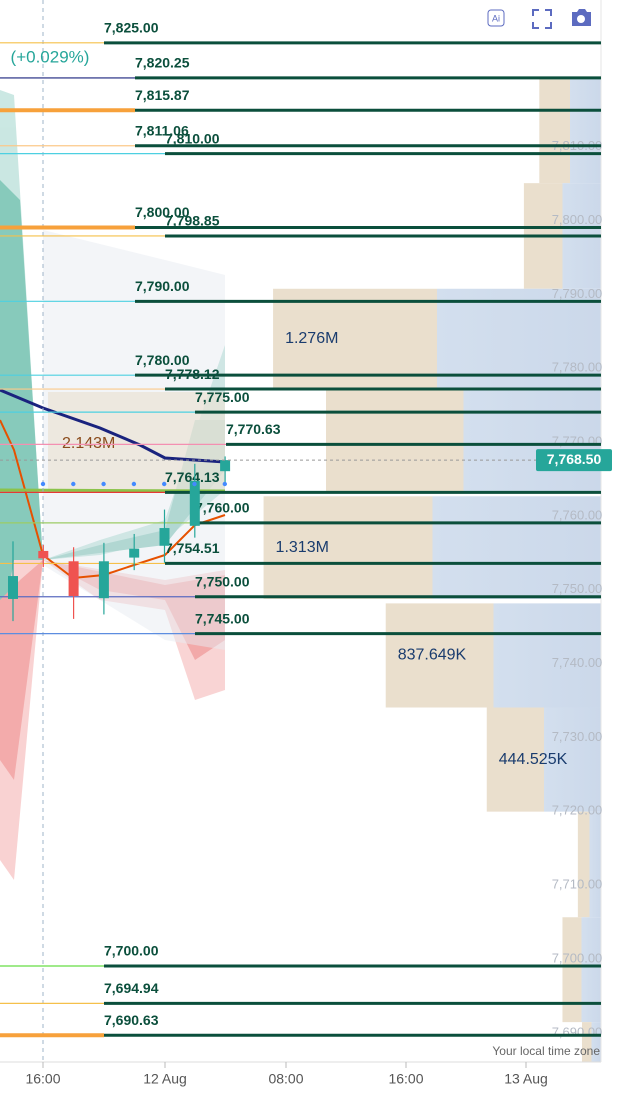 This screenshot has width=621, height=1095. Describe the element at coordinates (222, 618) in the screenshot. I see `level-label: 7,745.00` at that location.